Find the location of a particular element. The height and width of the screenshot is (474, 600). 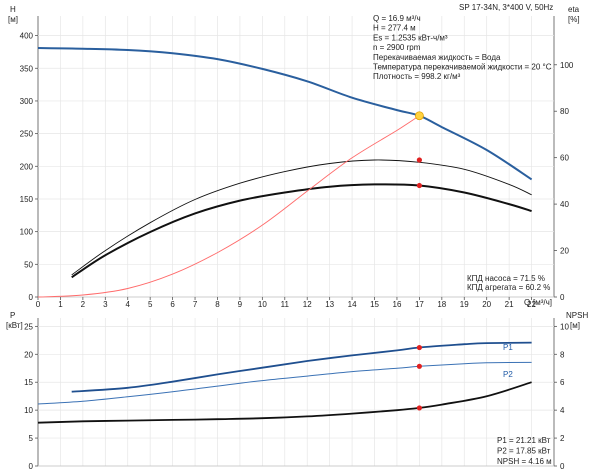

x-tick-label: 0 is located at coordinates (38, 304).